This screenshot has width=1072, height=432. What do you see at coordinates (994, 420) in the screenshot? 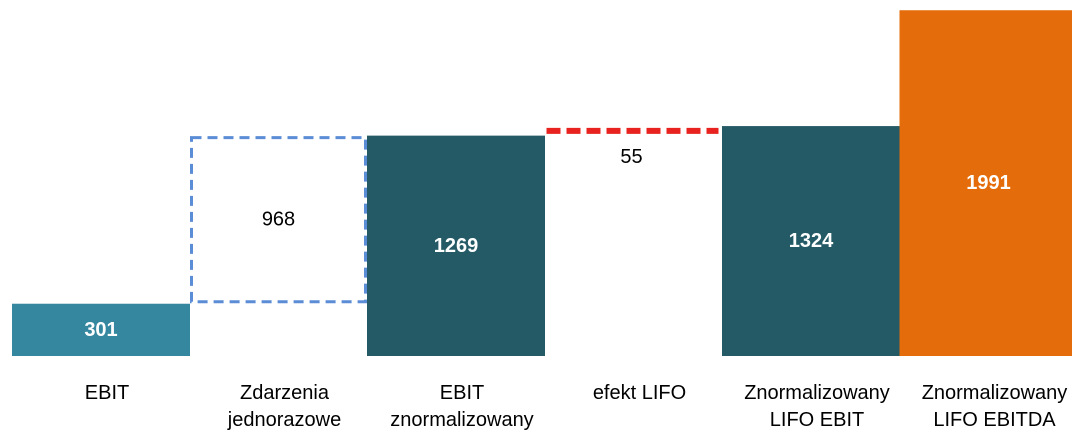
I see `category-label: LIFO EBITDA` at bounding box center [994, 420].